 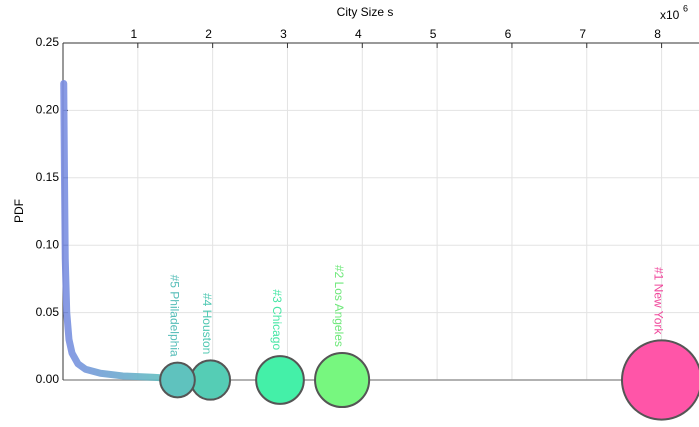 What do you see at coordinates (48, 110) in the screenshot?
I see `y-tick-label: 0.20` at bounding box center [48, 110].